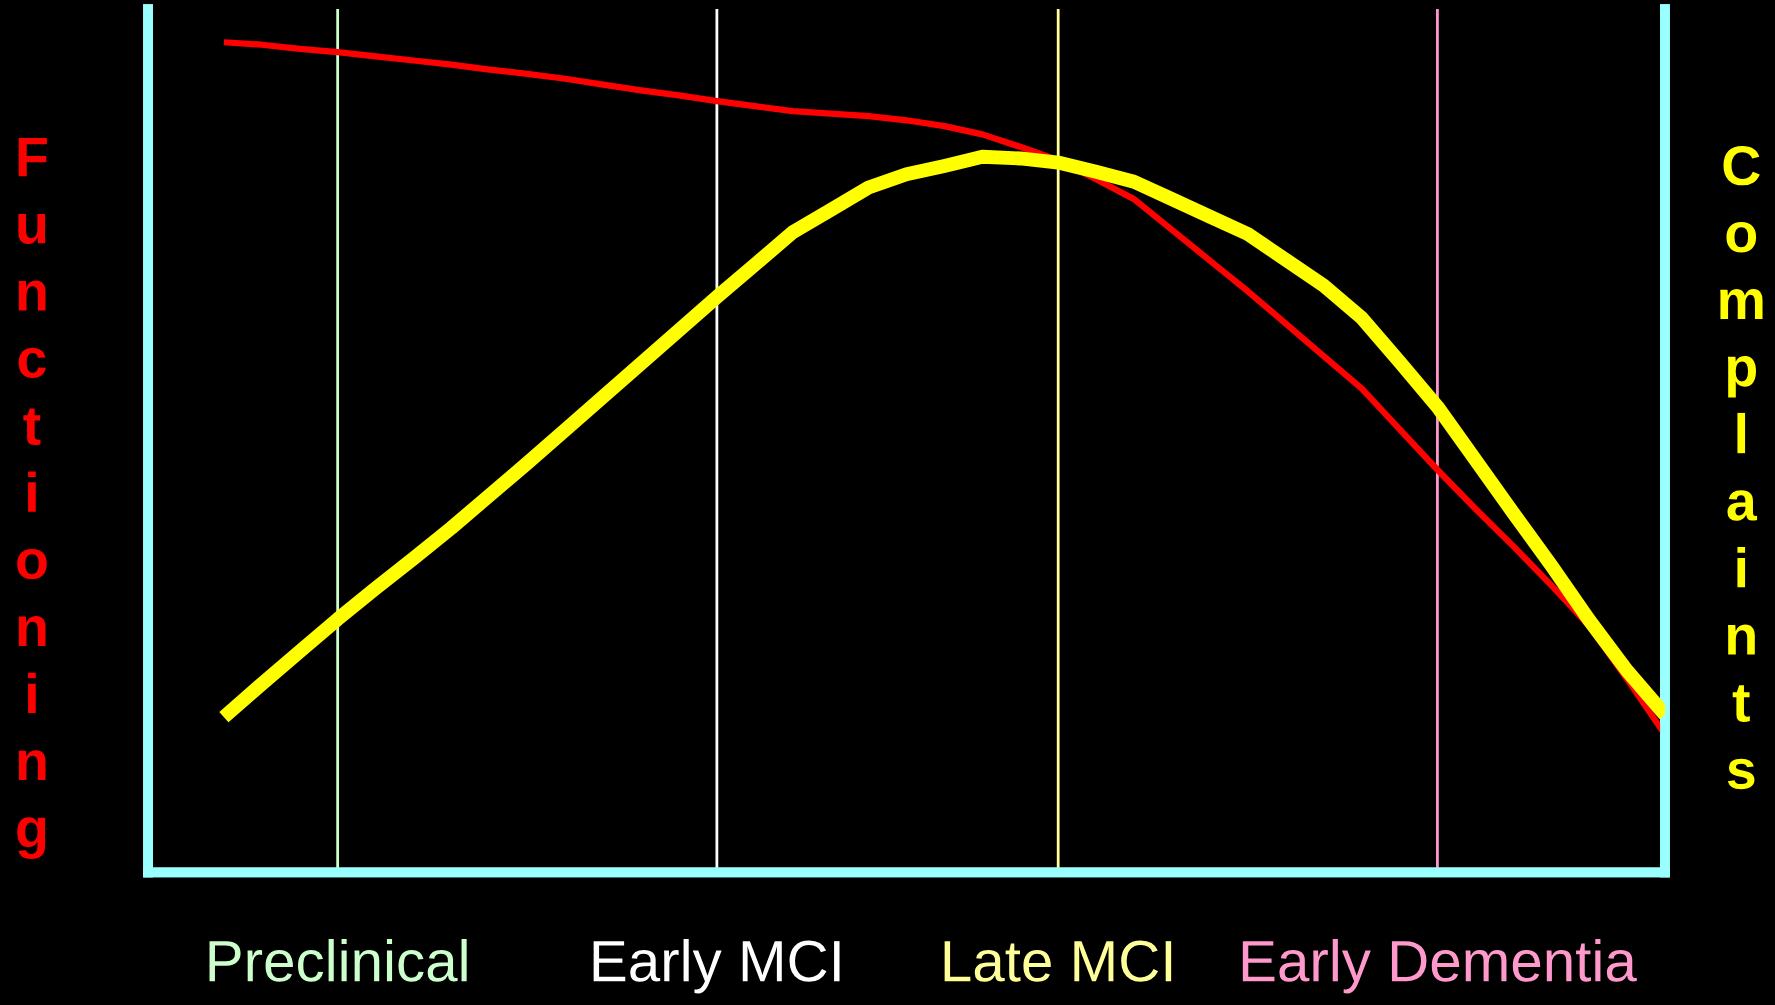  I want to click on x-tick-label: Early Dementia, so click(1439, 966).